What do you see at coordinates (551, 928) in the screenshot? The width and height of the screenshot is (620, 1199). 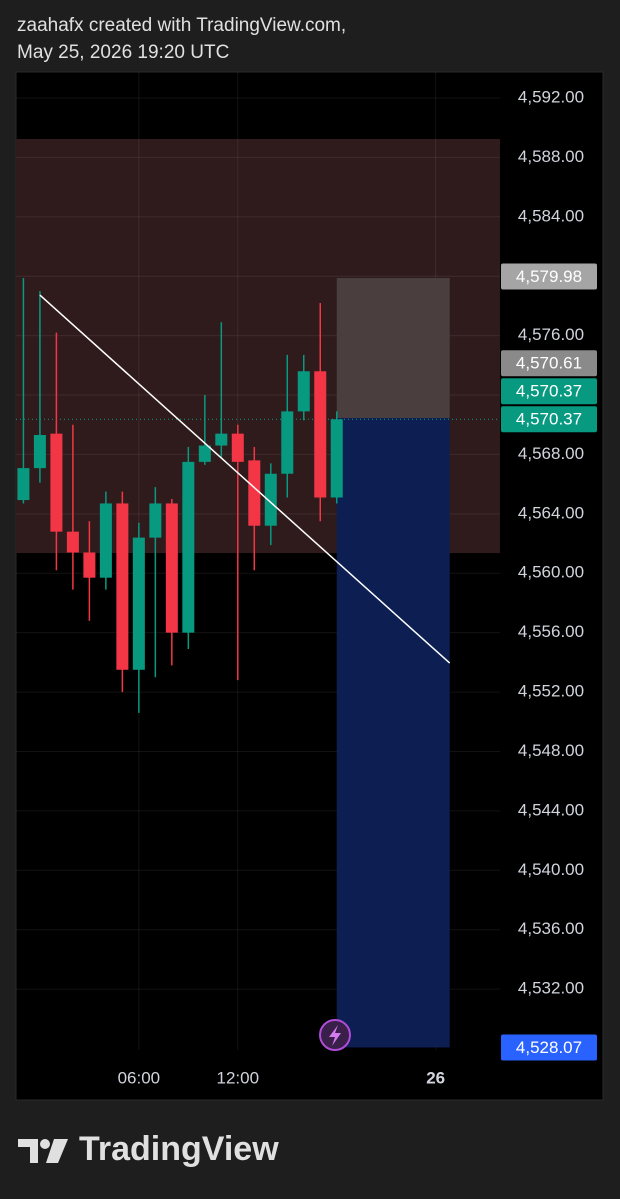 I see `y-tick-label: 4,536.00` at bounding box center [551, 928].